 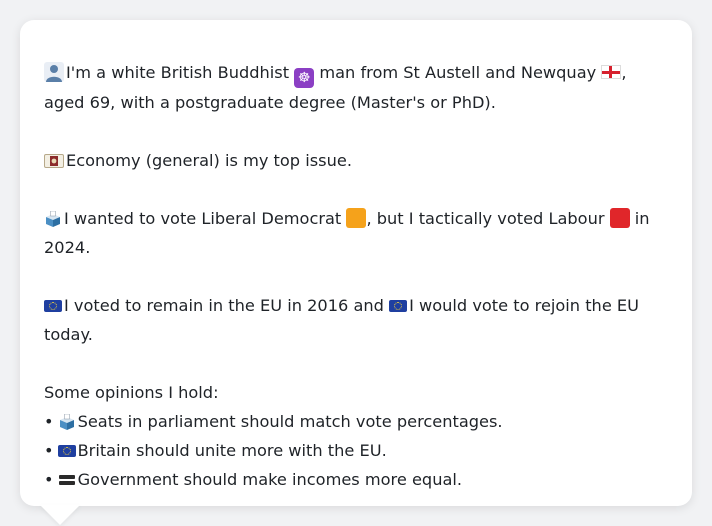 What do you see at coordinates (68, 334) in the screenshot?
I see `eu-text-3: today.` at bounding box center [68, 334].